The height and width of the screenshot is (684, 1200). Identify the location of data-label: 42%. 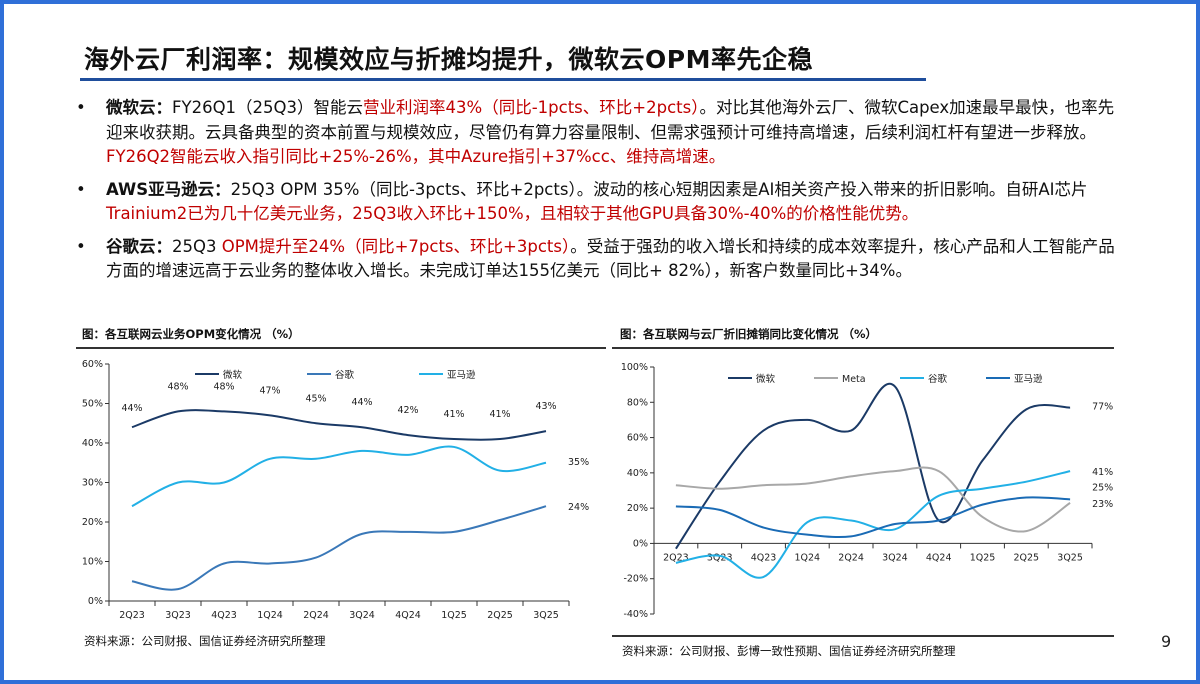
(407, 410).